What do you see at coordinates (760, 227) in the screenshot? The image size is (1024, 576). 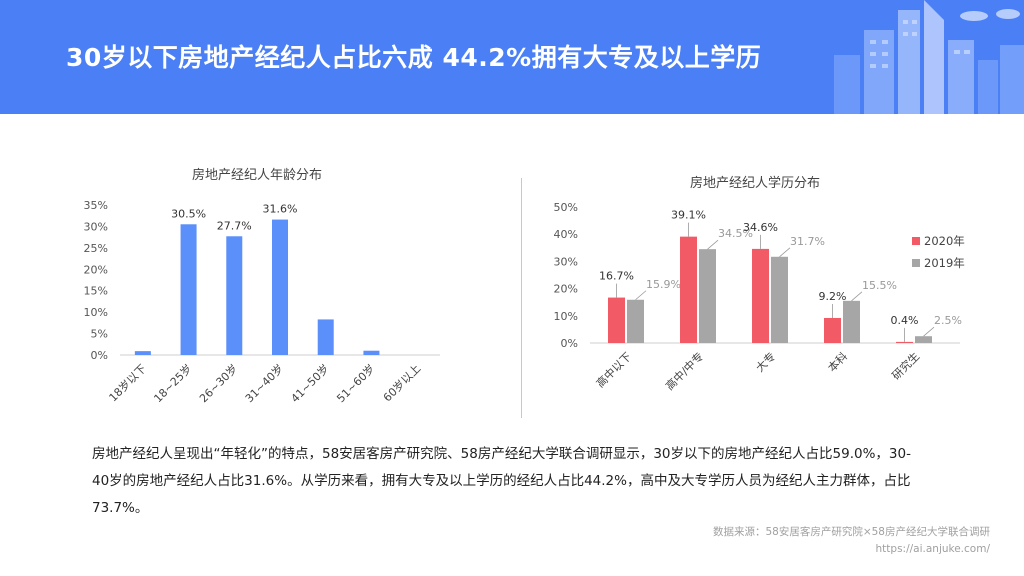 I see `data-label-2020: 34.6%` at bounding box center [760, 227].